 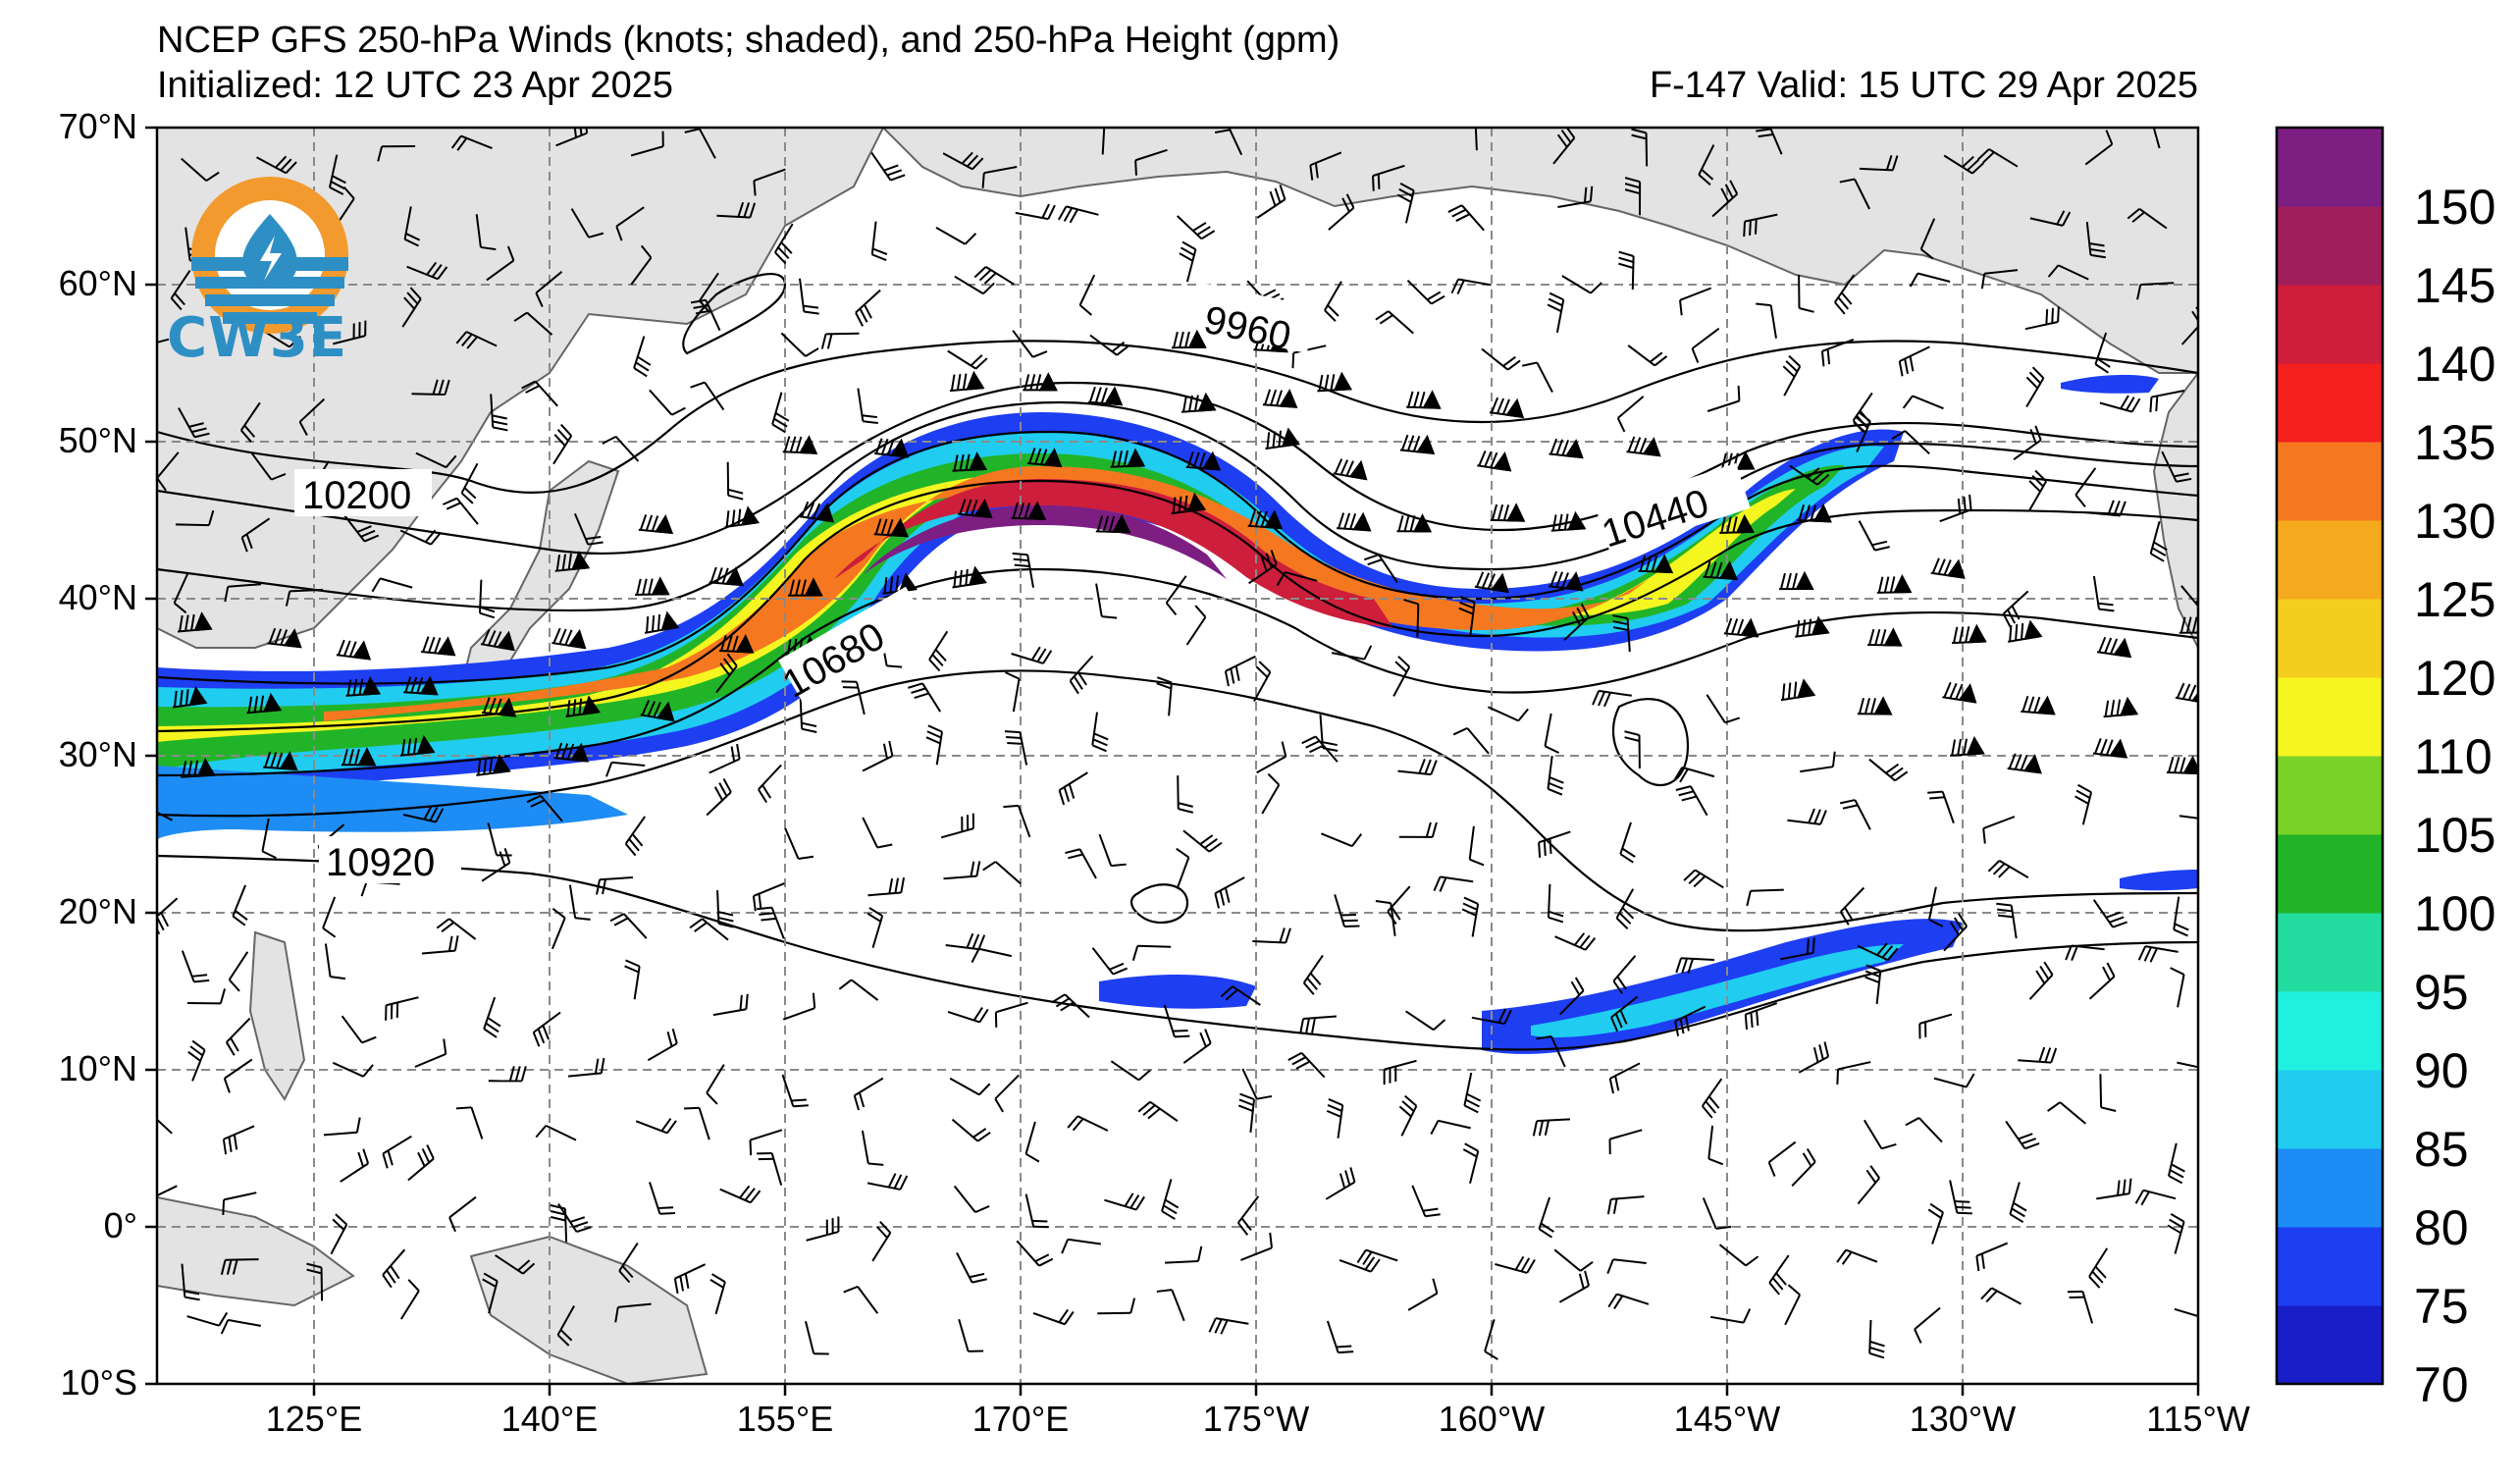 What do you see at coordinates (2441, 1385) in the screenshot?
I see `colorbar-label: 70` at bounding box center [2441, 1385].